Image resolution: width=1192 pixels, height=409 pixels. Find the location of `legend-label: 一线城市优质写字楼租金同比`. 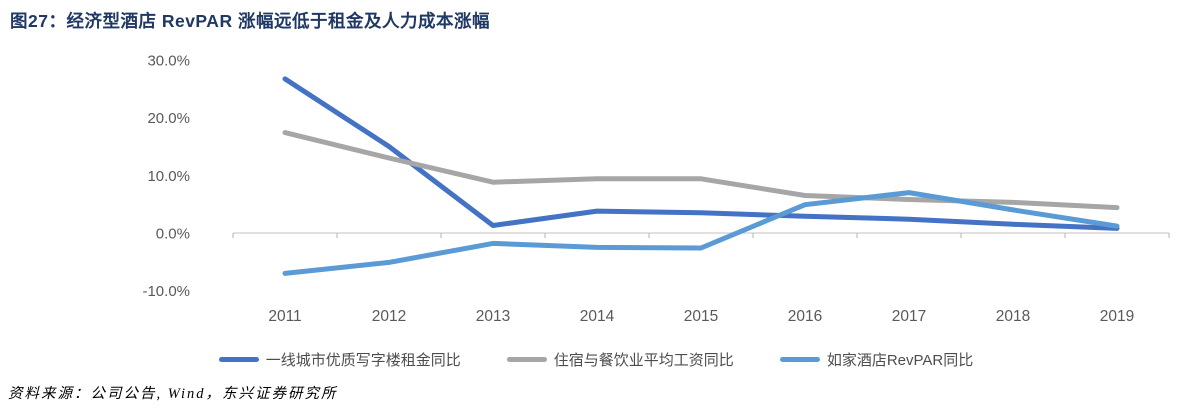

legend-label: 一线城市优质写字楼租金同比 is located at coordinates (363, 360).